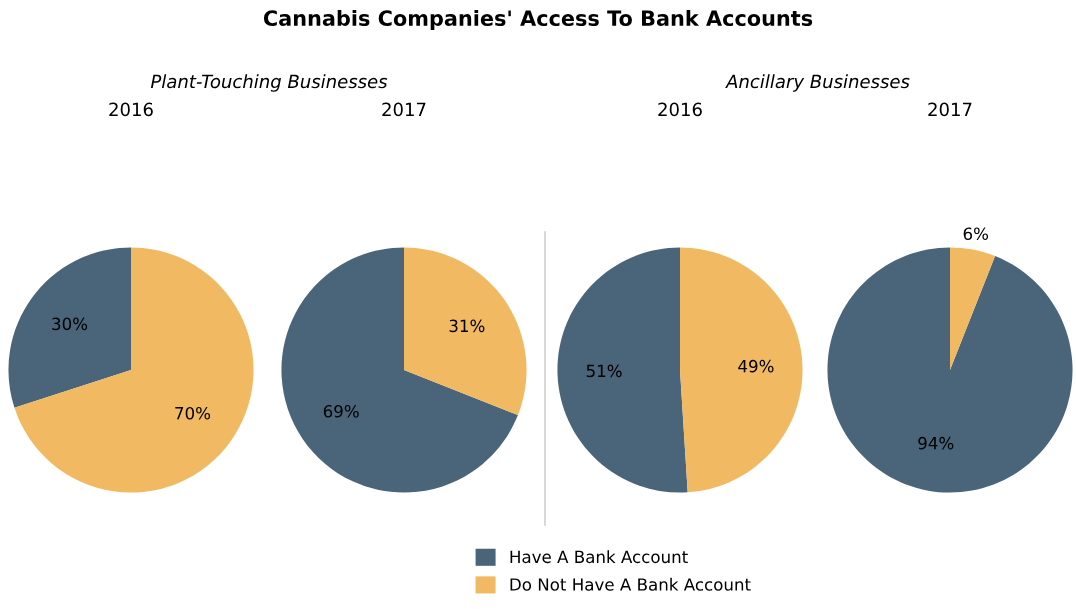 The height and width of the screenshot is (609, 1076). Describe the element at coordinates (269, 83) in the screenshot. I see `chart-subtitle: Plant-Touching Businesses` at that location.